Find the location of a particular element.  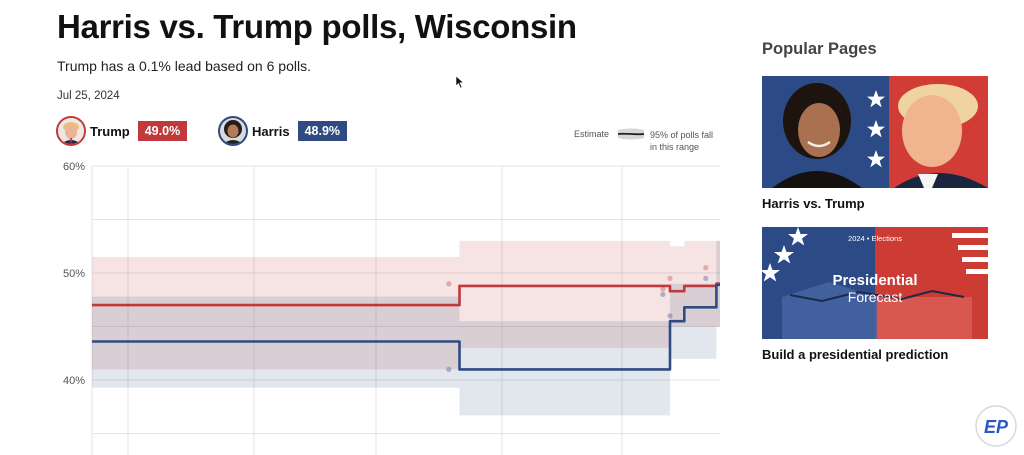

harris-average-line is located at coordinates (406, 327).